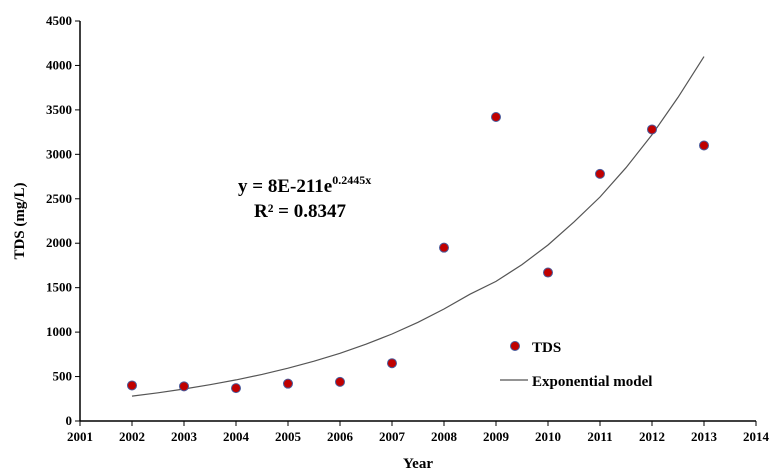 The height and width of the screenshot is (474, 774). Describe the element at coordinates (546, 348) in the screenshot. I see `legend-tds-label: TDS` at that location.